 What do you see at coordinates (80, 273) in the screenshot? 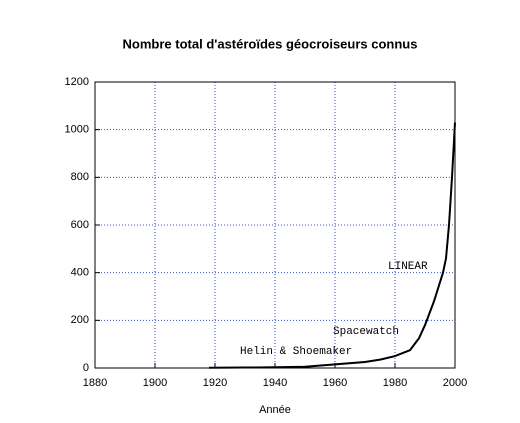
I see `y-tick-label: 400` at bounding box center [80, 273].